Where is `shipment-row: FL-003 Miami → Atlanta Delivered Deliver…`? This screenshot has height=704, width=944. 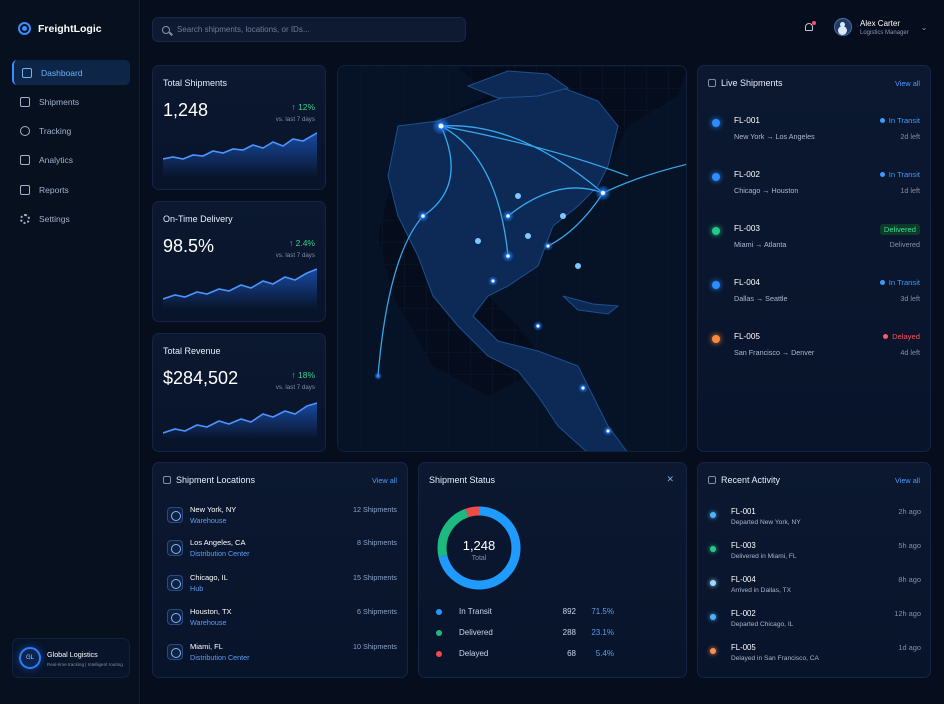
shipment-row: FL-003 Miami → Atlanta Delivered Deliver… is located at coordinates (815, 242).